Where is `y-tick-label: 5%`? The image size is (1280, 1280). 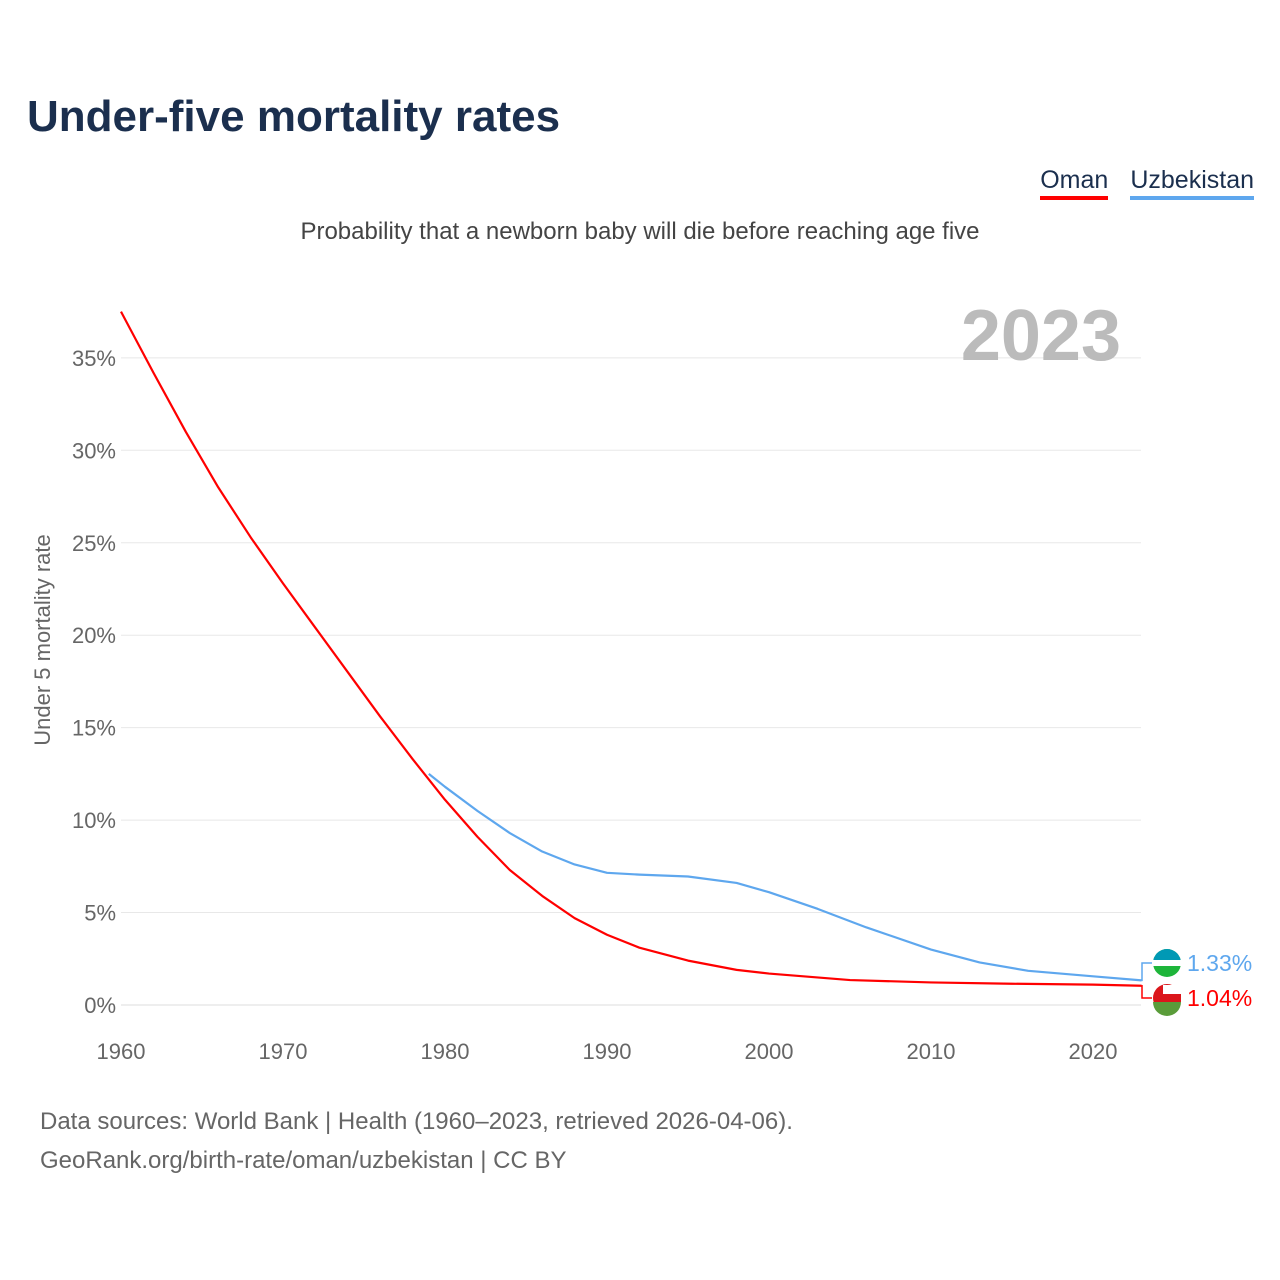
y-tick-label: 5% is located at coordinates (100, 913).